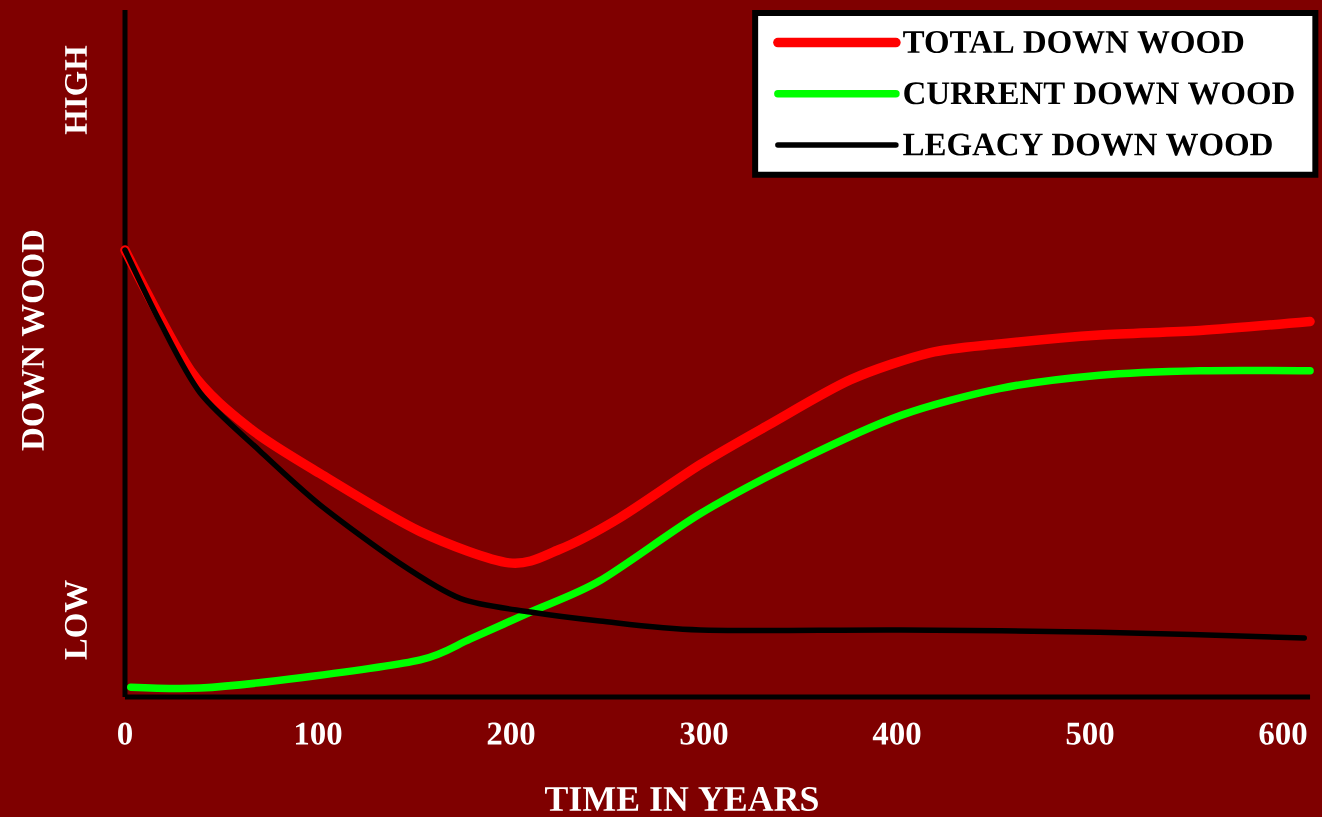 This screenshot has height=817, width=1322. I want to click on legend-label: LEGACY DOWN WOOD, so click(1087, 144).